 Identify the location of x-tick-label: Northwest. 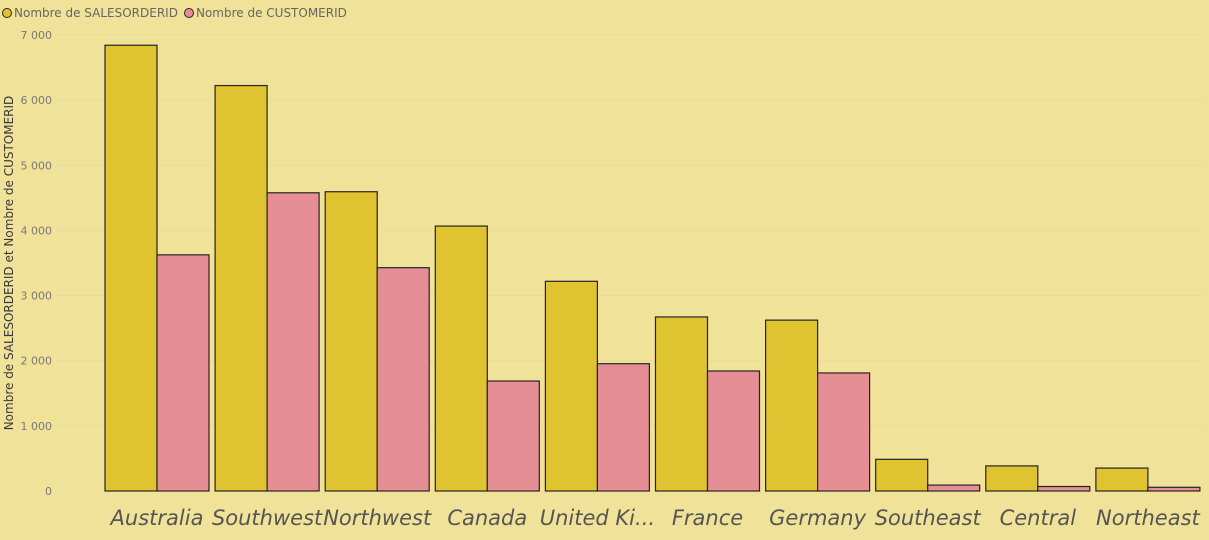
(377, 518).